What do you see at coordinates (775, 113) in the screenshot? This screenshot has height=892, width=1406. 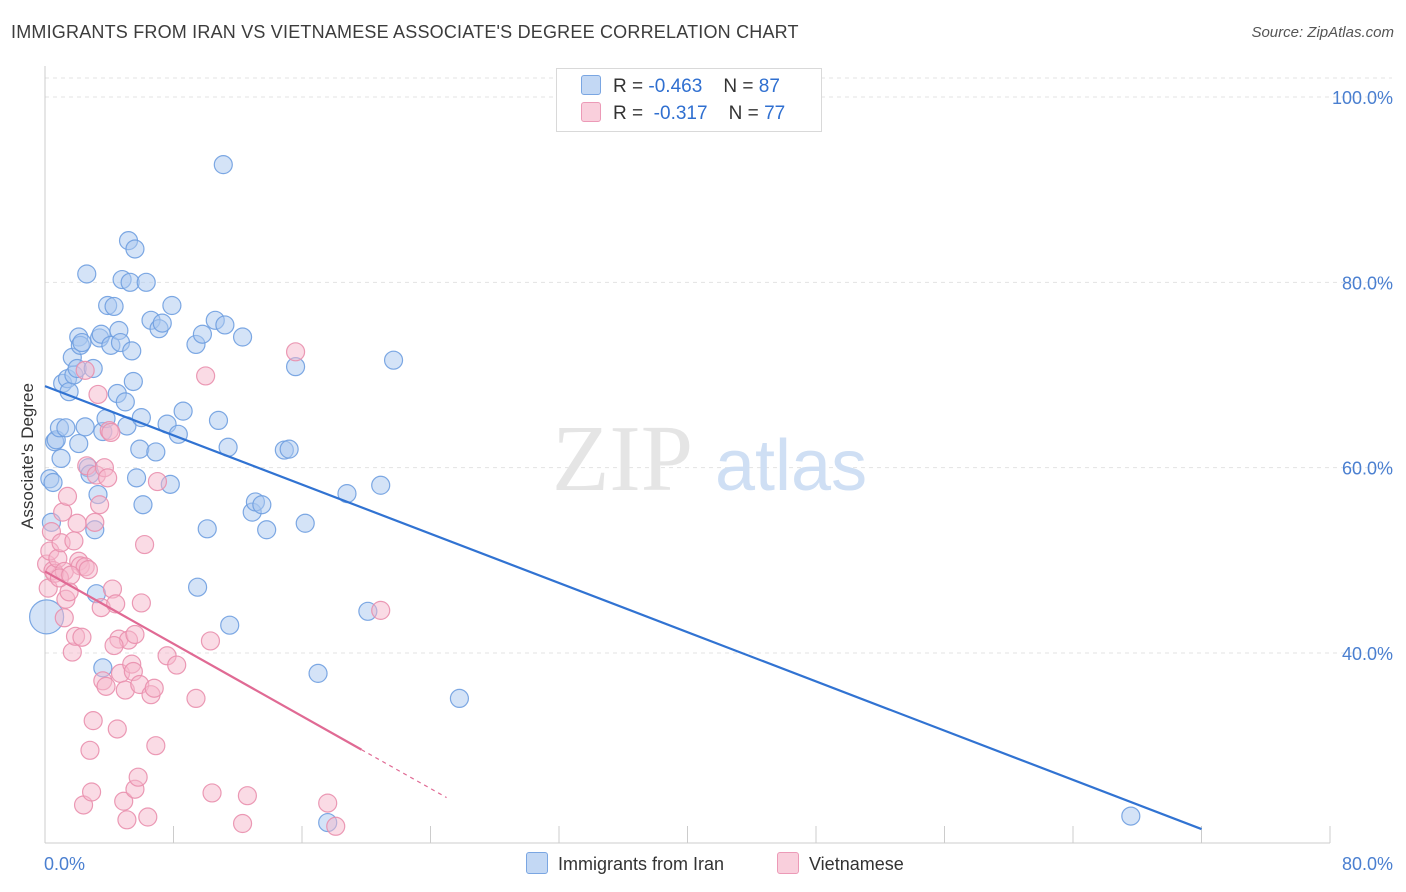 I see `n-value-vietnamese: 77` at bounding box center [775, 113].